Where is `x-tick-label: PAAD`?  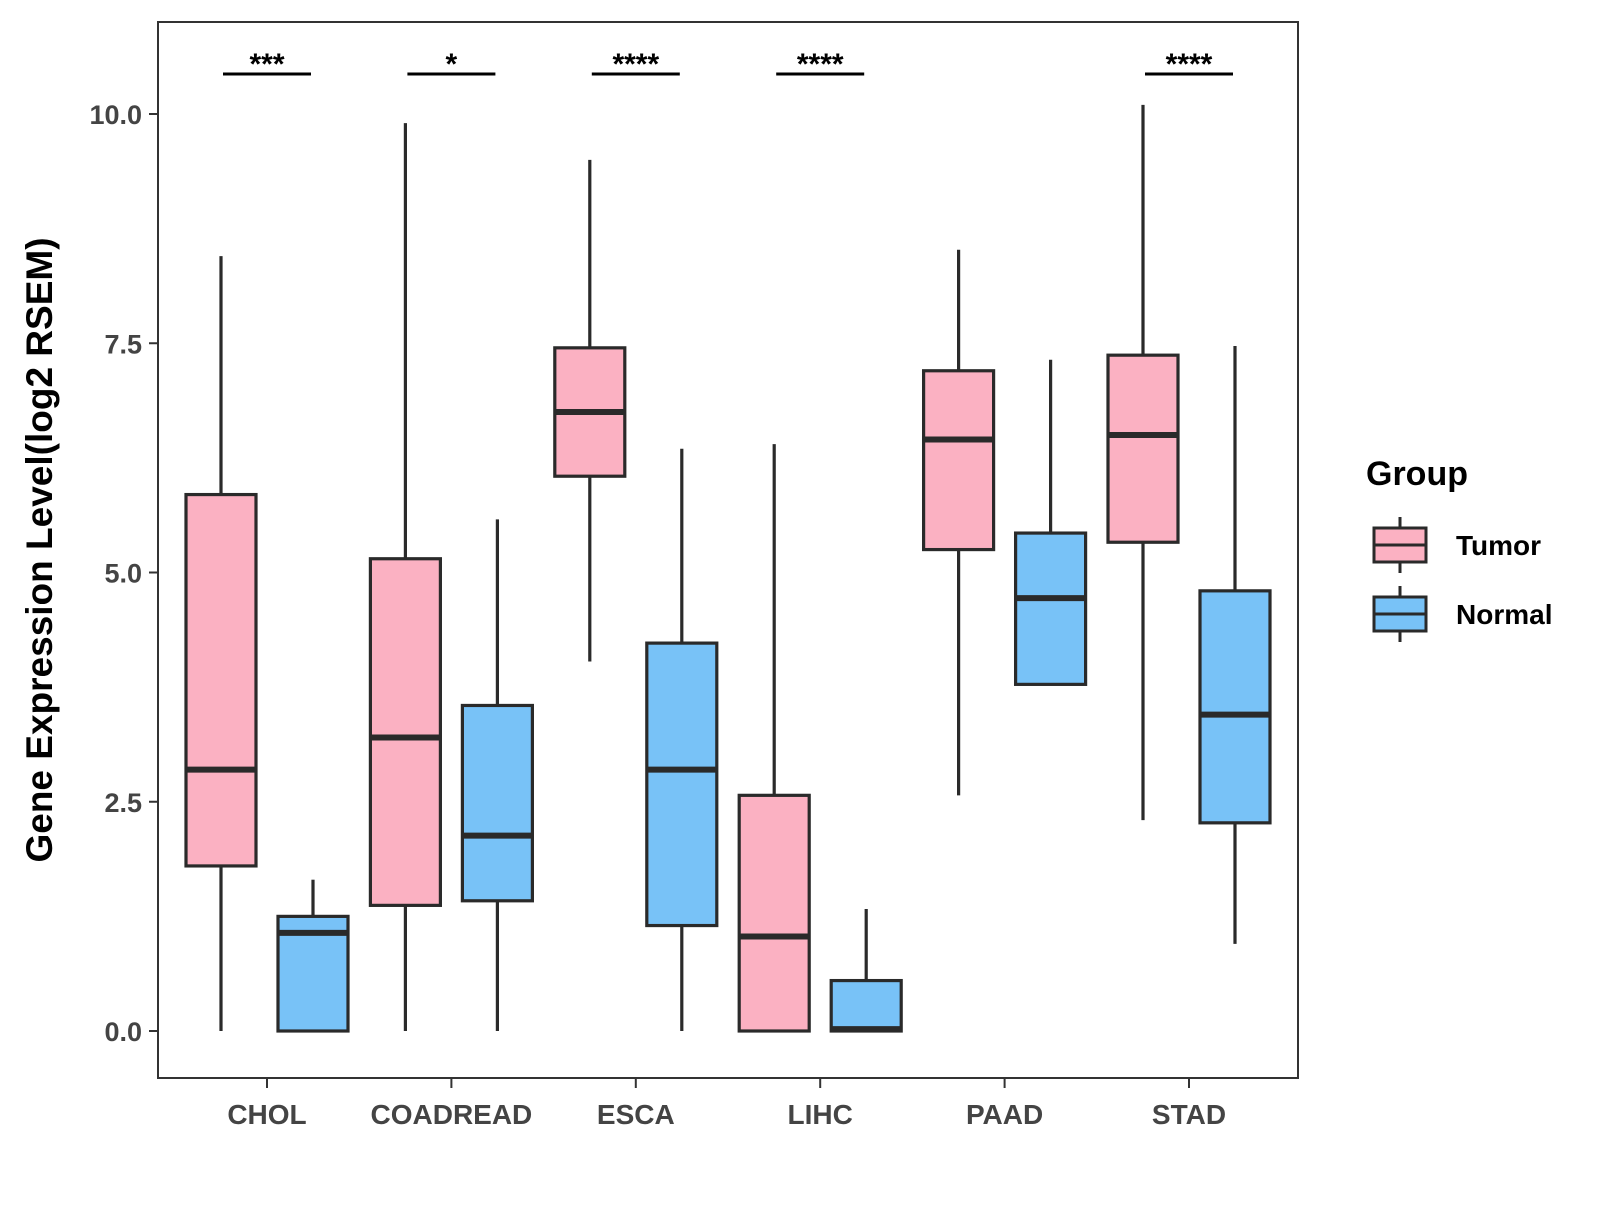
x-tick-label: PAAD is located at coordinates (1004, 1114).